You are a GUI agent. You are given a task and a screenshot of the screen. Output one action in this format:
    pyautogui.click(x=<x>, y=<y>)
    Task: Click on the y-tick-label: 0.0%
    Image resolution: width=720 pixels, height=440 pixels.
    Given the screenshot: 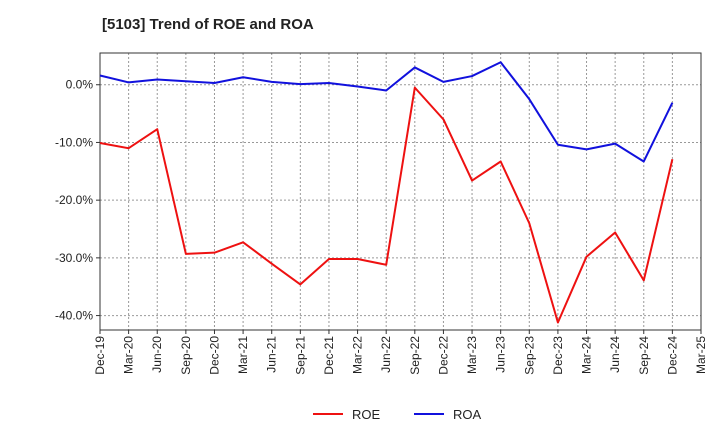 What is the action you would take?
    pyautogui.click(x=80, y=85)
    